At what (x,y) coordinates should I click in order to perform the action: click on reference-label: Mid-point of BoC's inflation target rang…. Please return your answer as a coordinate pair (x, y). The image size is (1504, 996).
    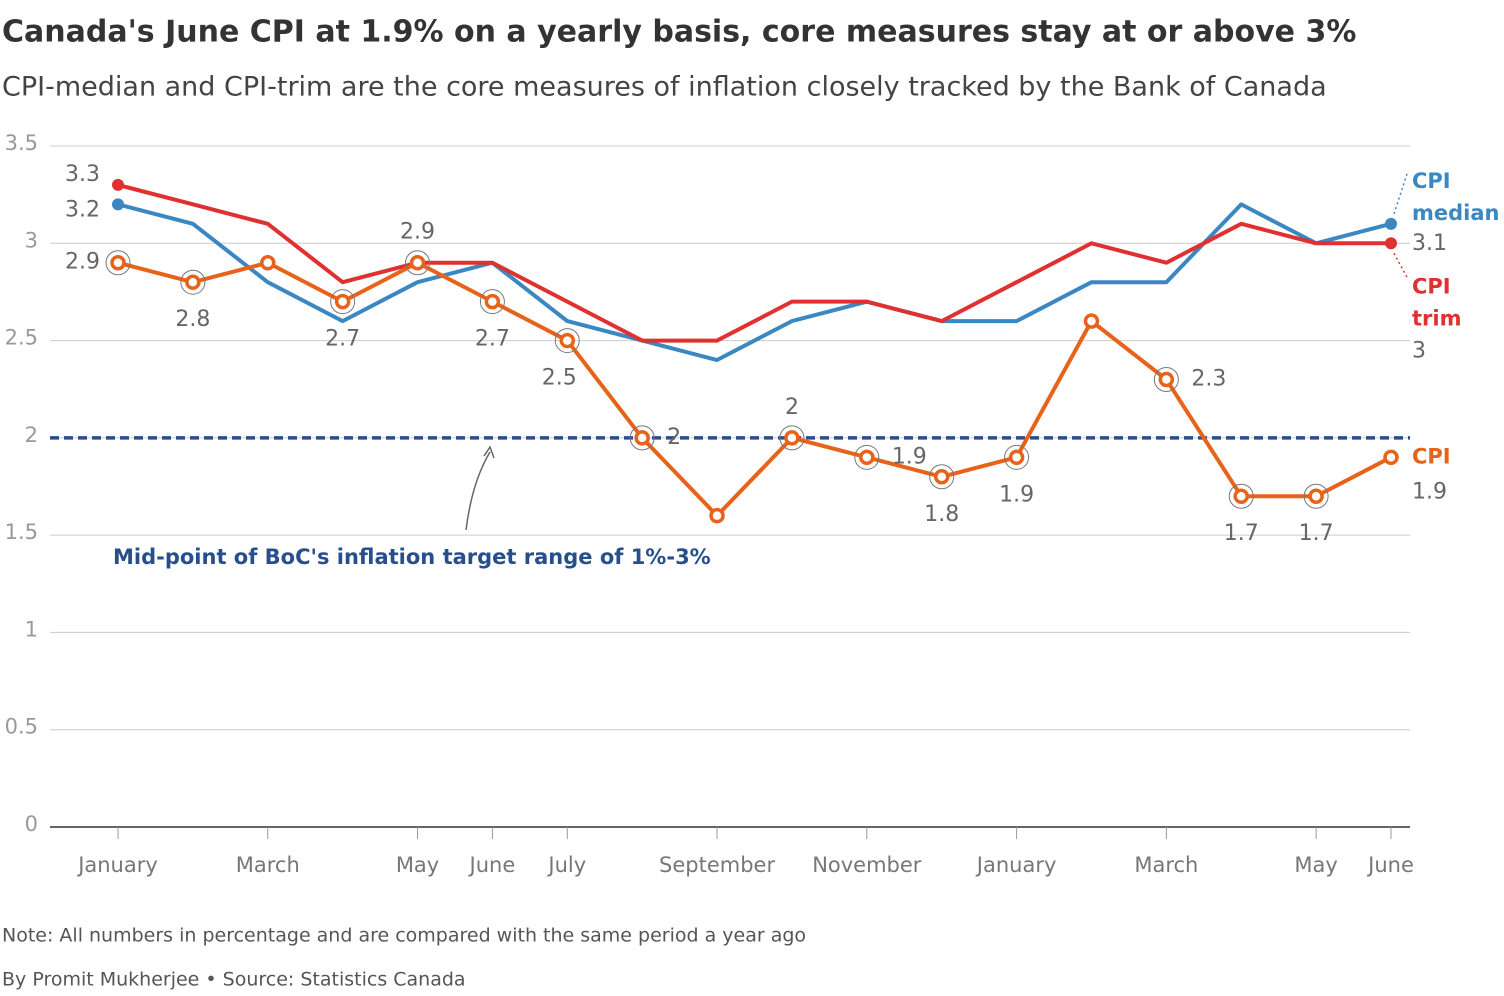
    Looking at the image, I should click on (412, 557).